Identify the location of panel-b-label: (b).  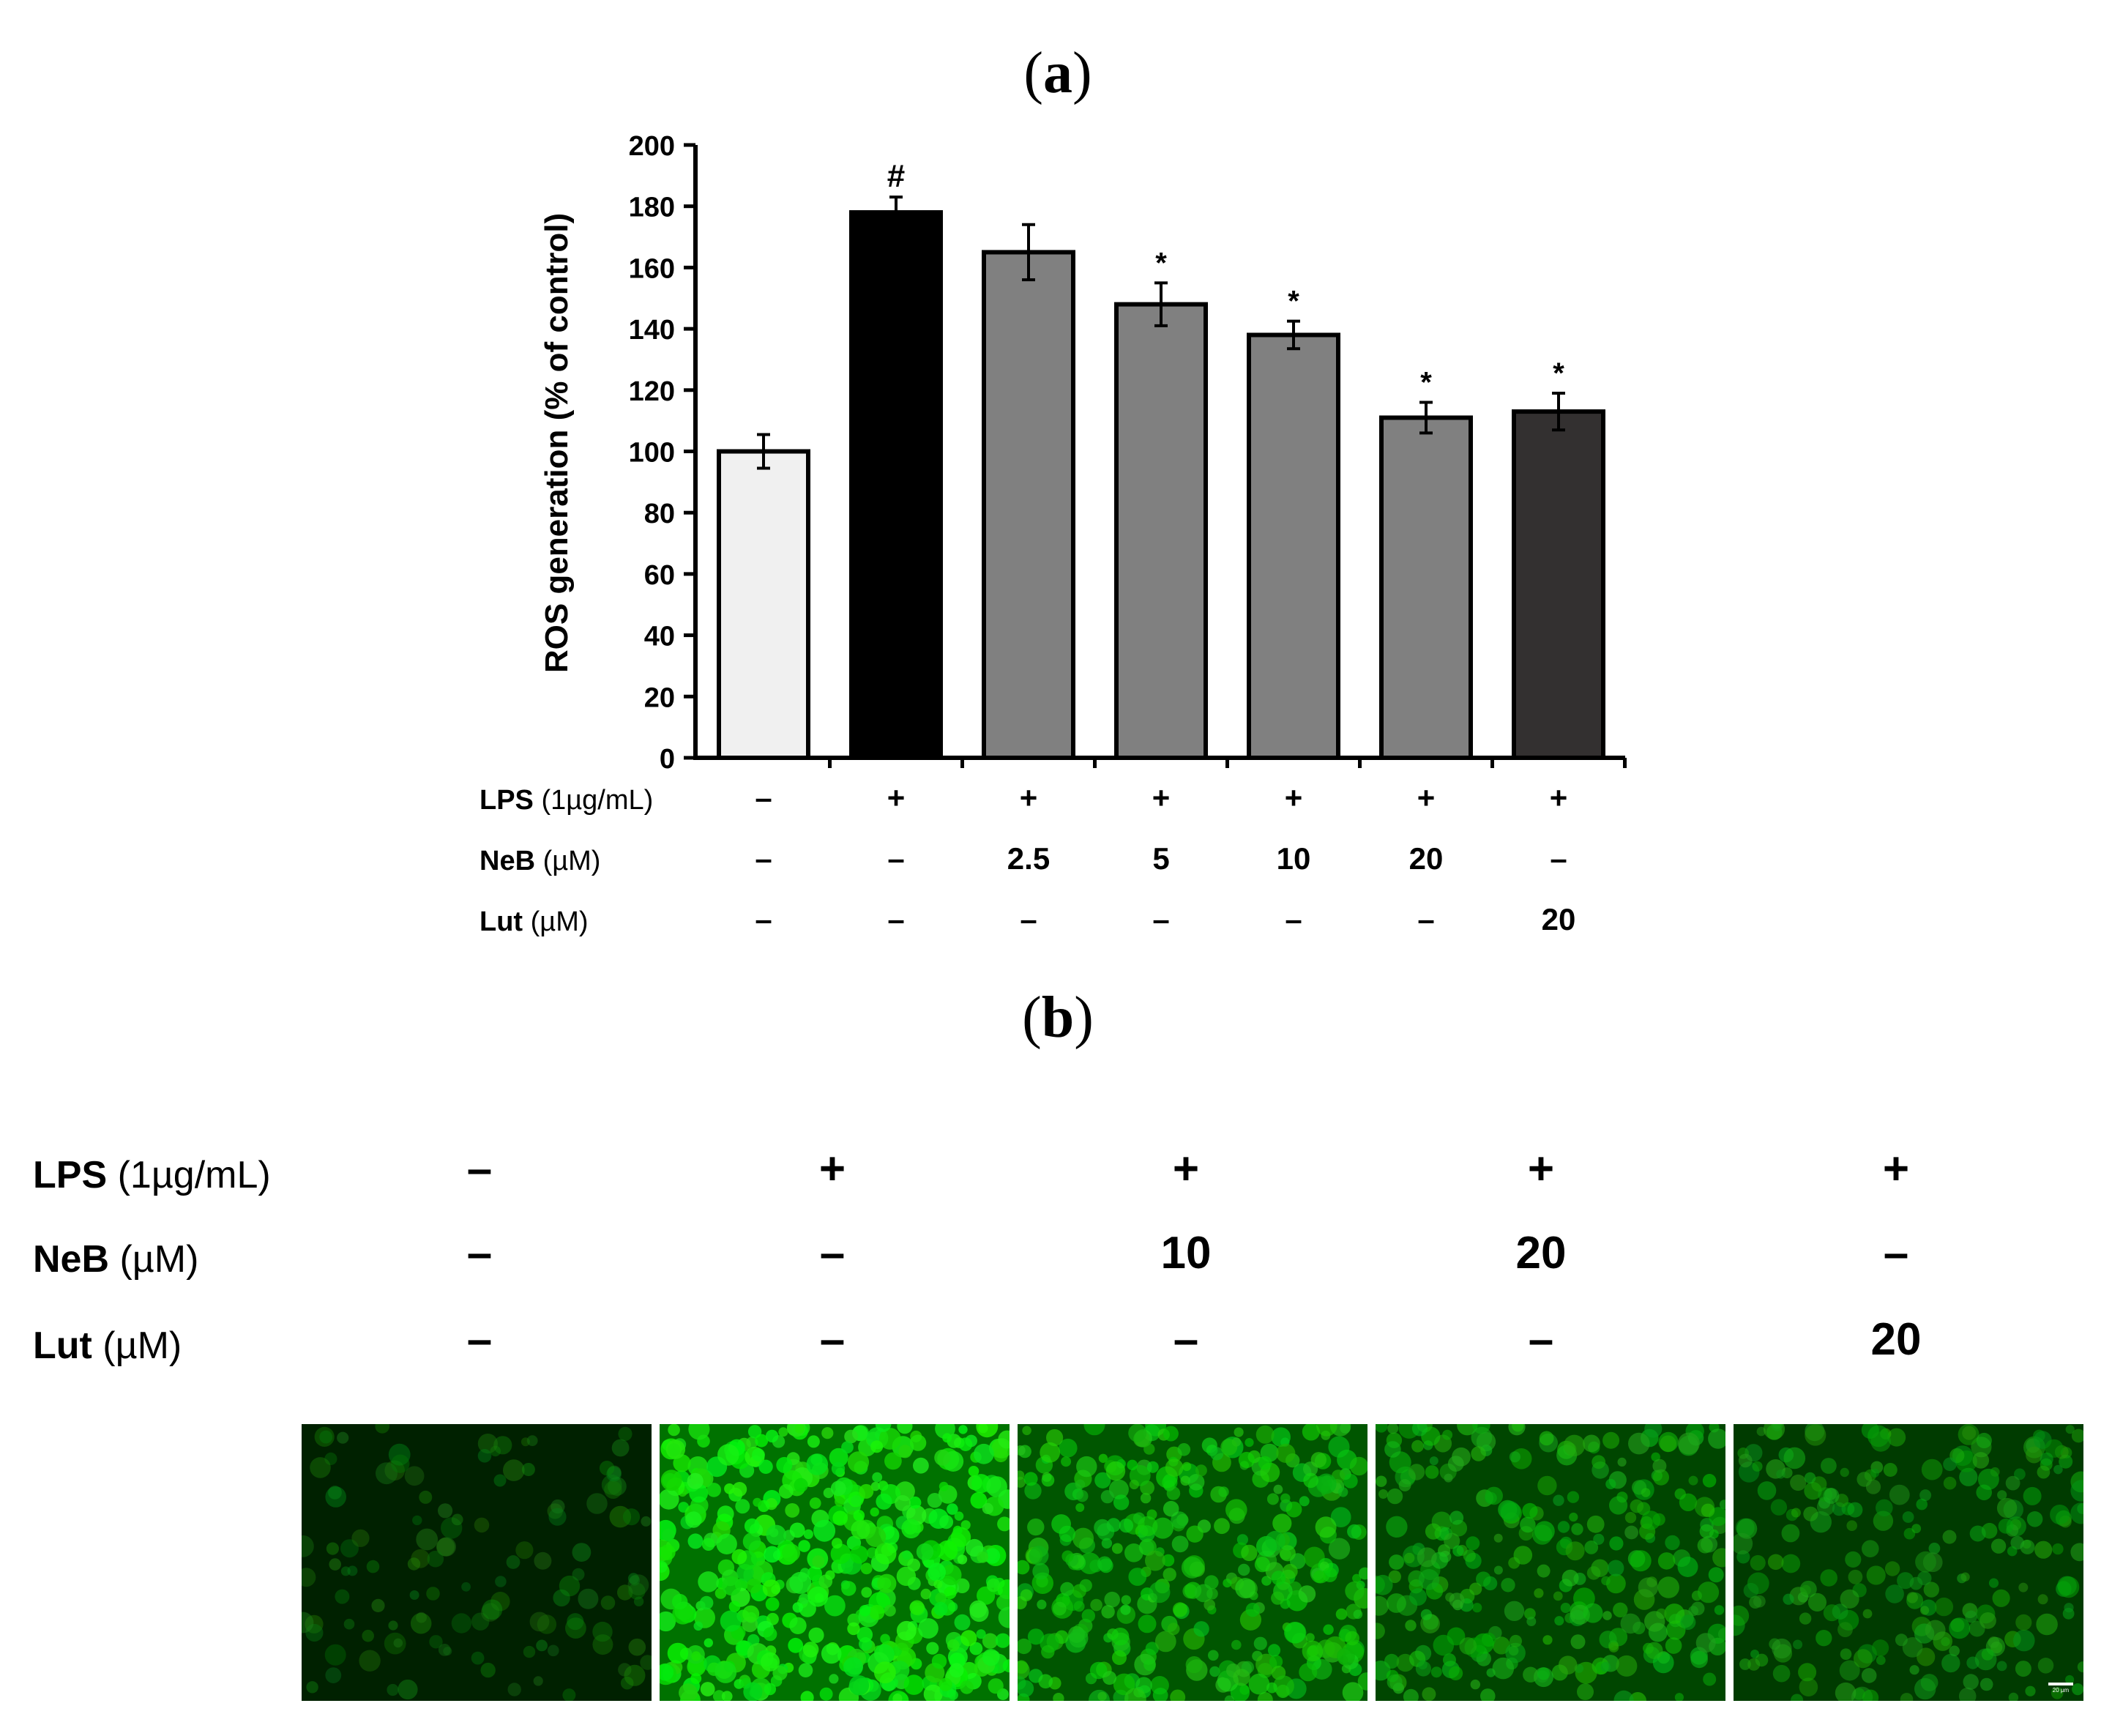
(1058, 1018).